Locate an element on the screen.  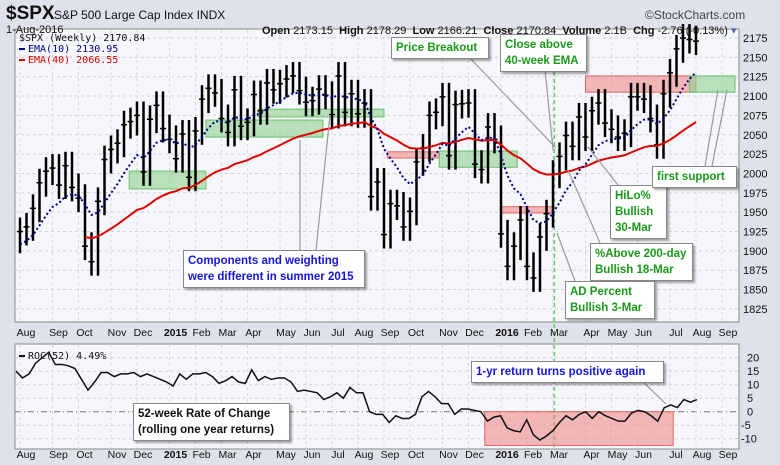
price-tick-label: 1925 is located at coordinates (755, 233).